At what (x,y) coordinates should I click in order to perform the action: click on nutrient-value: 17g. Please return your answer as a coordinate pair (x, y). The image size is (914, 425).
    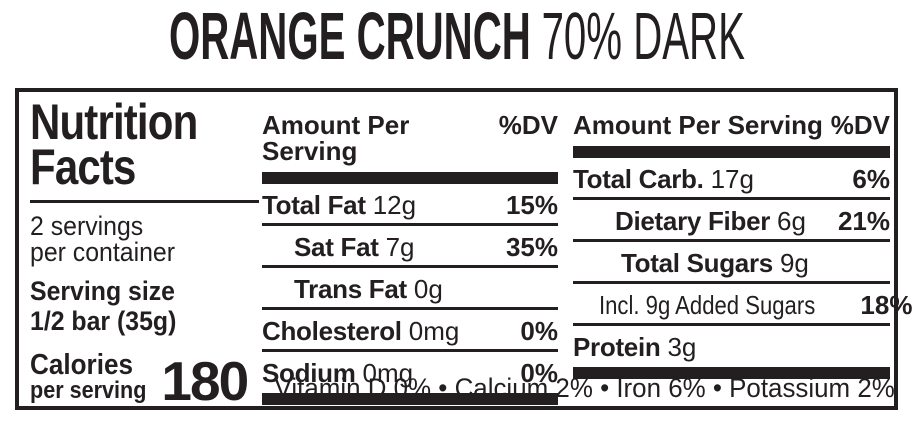
    Looking at the image, I should click on (732, 179).